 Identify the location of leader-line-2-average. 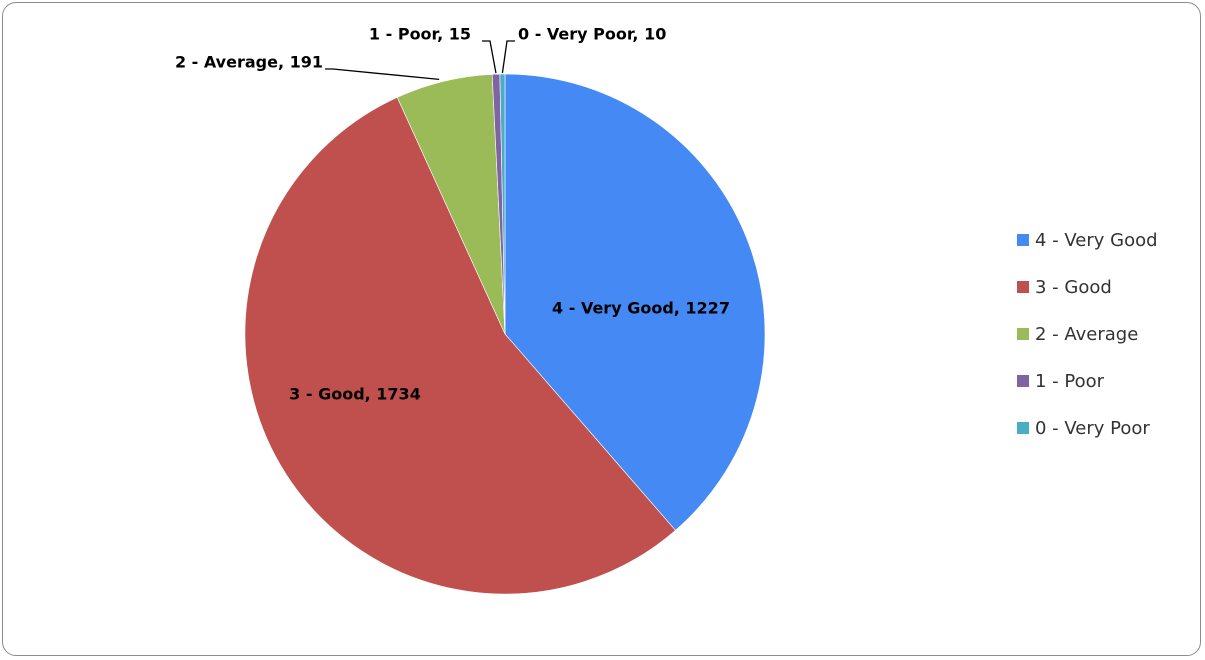
(382, 74).